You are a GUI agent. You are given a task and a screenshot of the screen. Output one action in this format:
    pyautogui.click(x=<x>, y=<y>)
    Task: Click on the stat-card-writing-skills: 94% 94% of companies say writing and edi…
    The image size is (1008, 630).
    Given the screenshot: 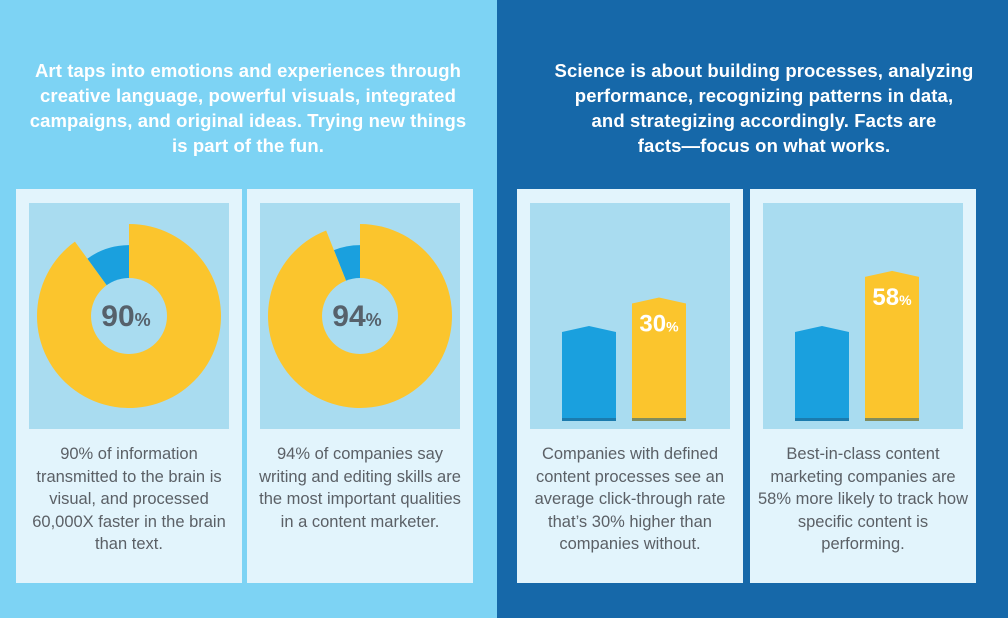 What is the action you would take?
    pyautogui.click(x=360, y=386)
    